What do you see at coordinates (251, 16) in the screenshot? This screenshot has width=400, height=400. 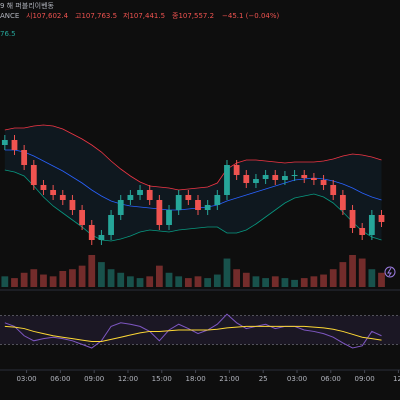 I see `ohlc-change: −45.1 (−0.04%)` at bounding box center [251, 16].